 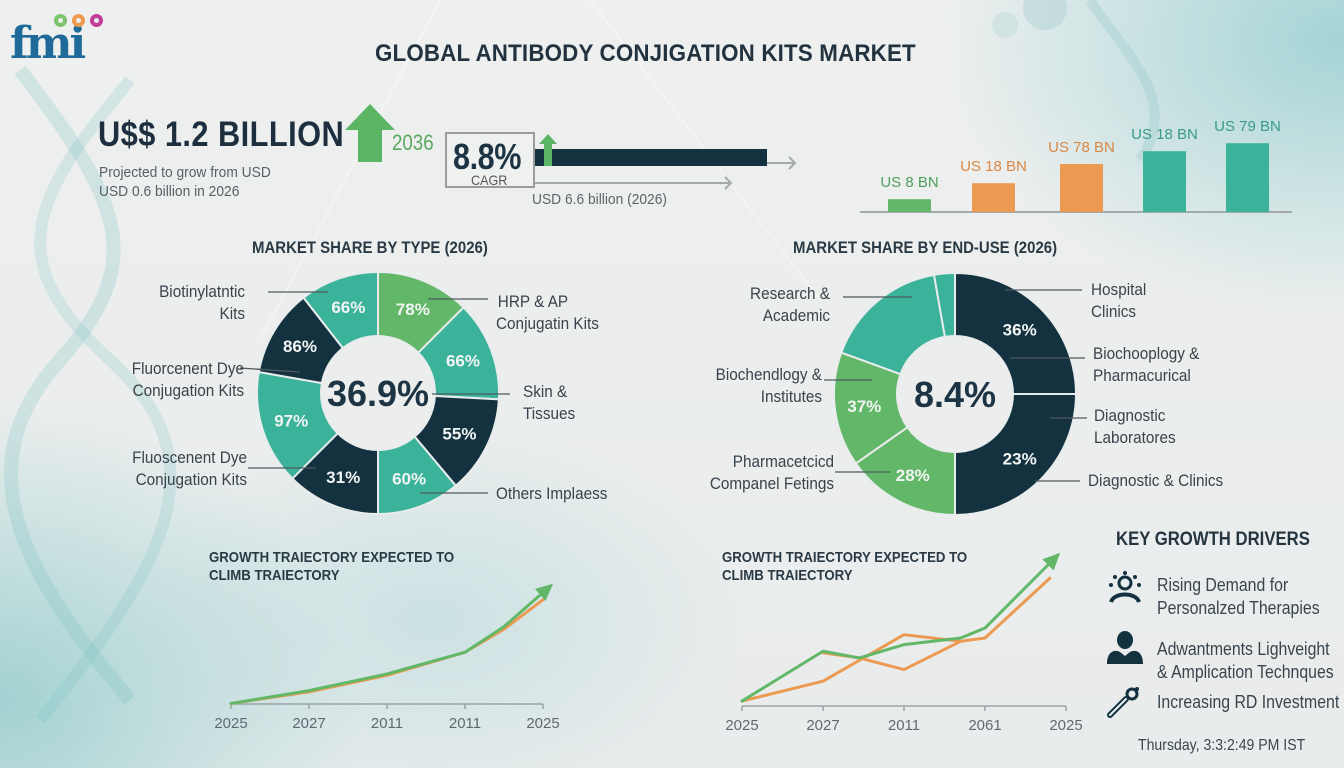 I want to click on donut-slice-label: 55%, so click(x=459, y=434).